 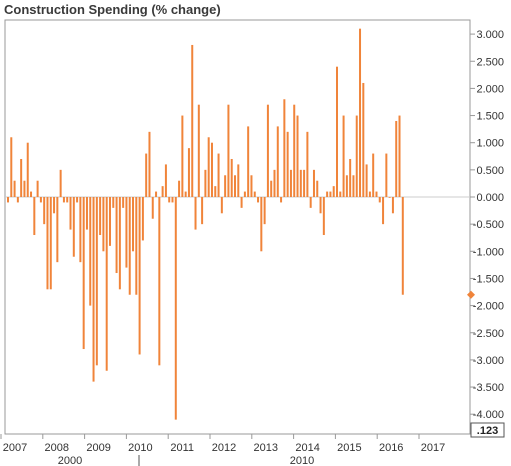 What do you see at coordinates (307, 448) in the screenshot?
I see `x-tick-label: 2014` at bounding box center [307, 448].